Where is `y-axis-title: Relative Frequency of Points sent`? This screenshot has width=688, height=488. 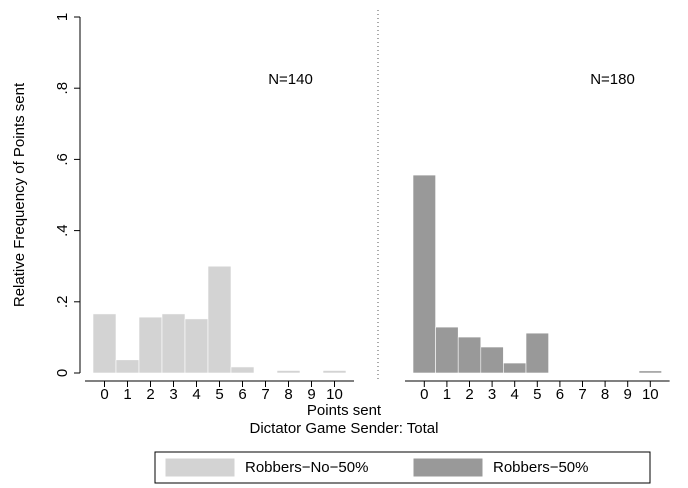
y-axis-title: Relative Frequency of Points sent is located at coordinates (19, 194).